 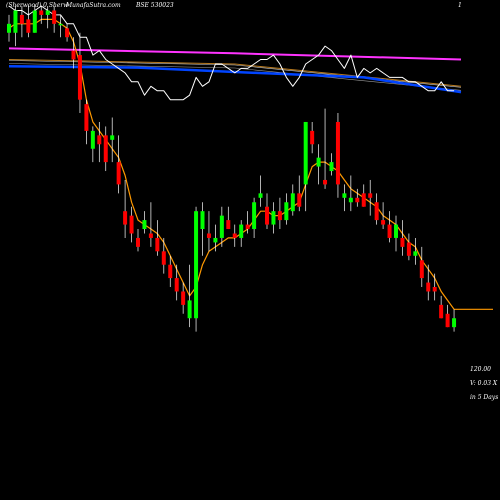 I want to click on ma-mid-line, so click(x=235, y=73).